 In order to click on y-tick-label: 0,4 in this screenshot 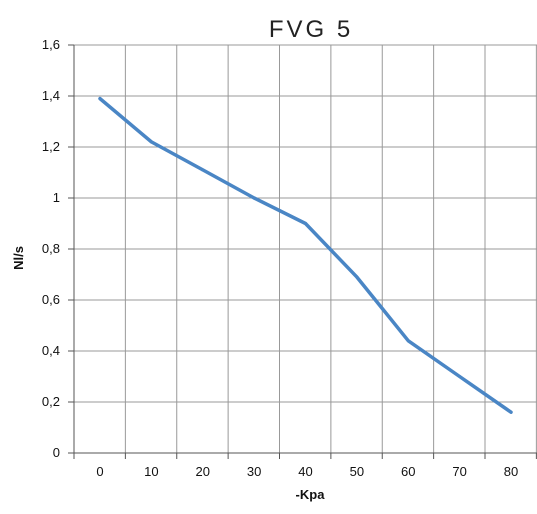, I will do `click(51, 350)`.